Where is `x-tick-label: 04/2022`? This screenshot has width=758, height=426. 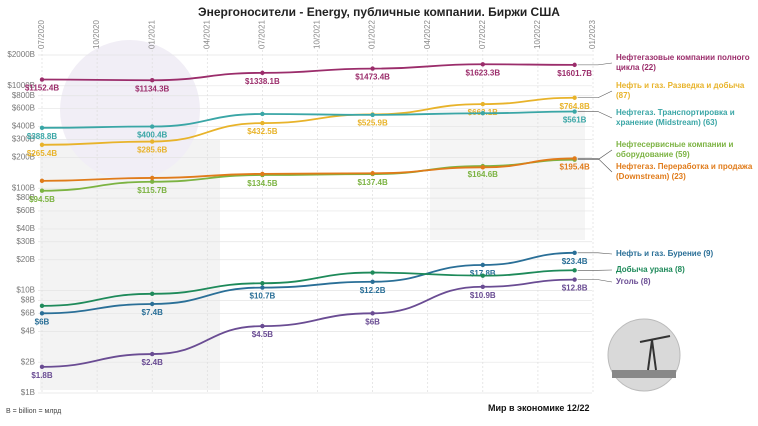
x-tick-label: 04/2022 is located at coordinates (427, 34).